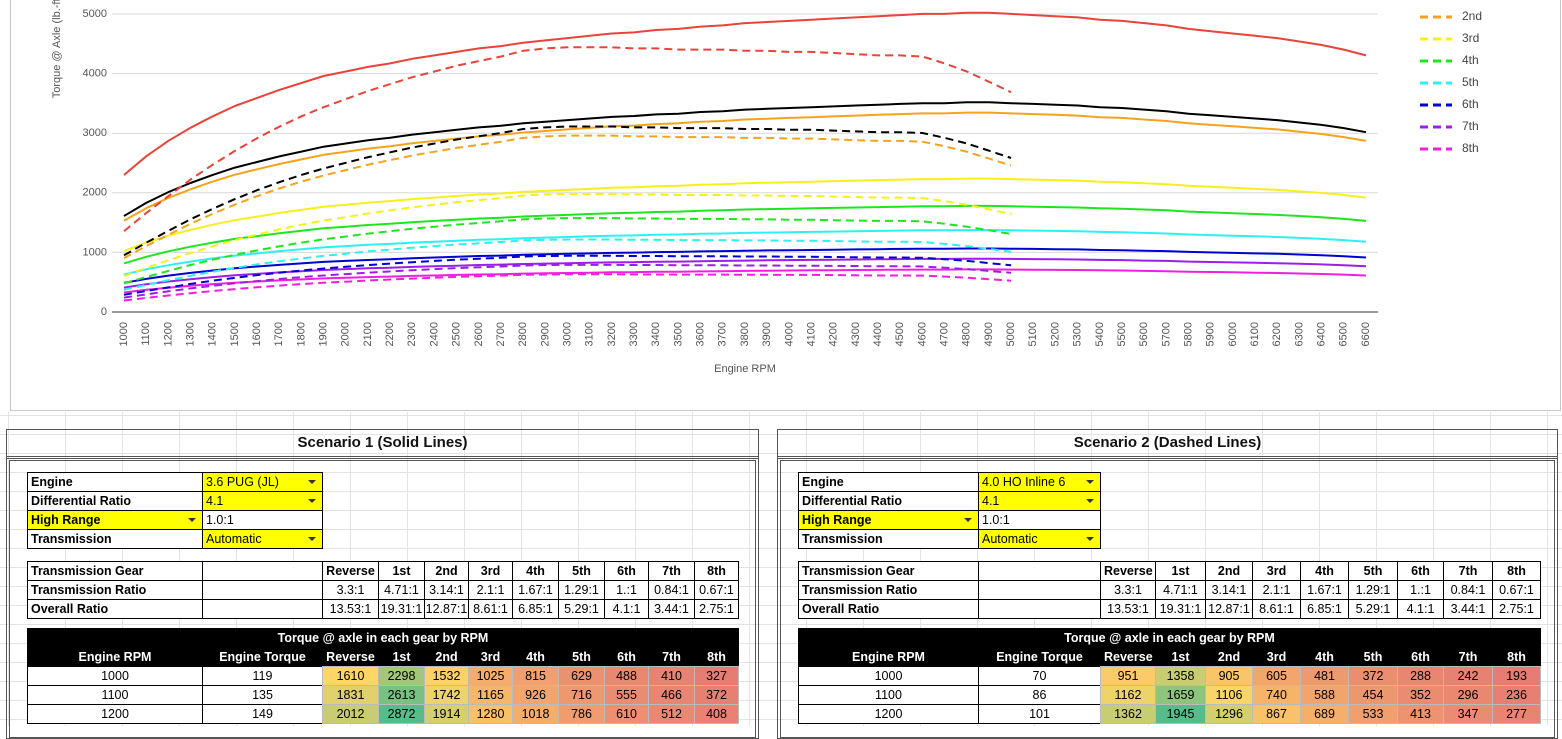  What do you see at coordinates (446, 609) in the screenshot?
I see `ratio-value: 12.87:1` at bounding box center [446, 609].